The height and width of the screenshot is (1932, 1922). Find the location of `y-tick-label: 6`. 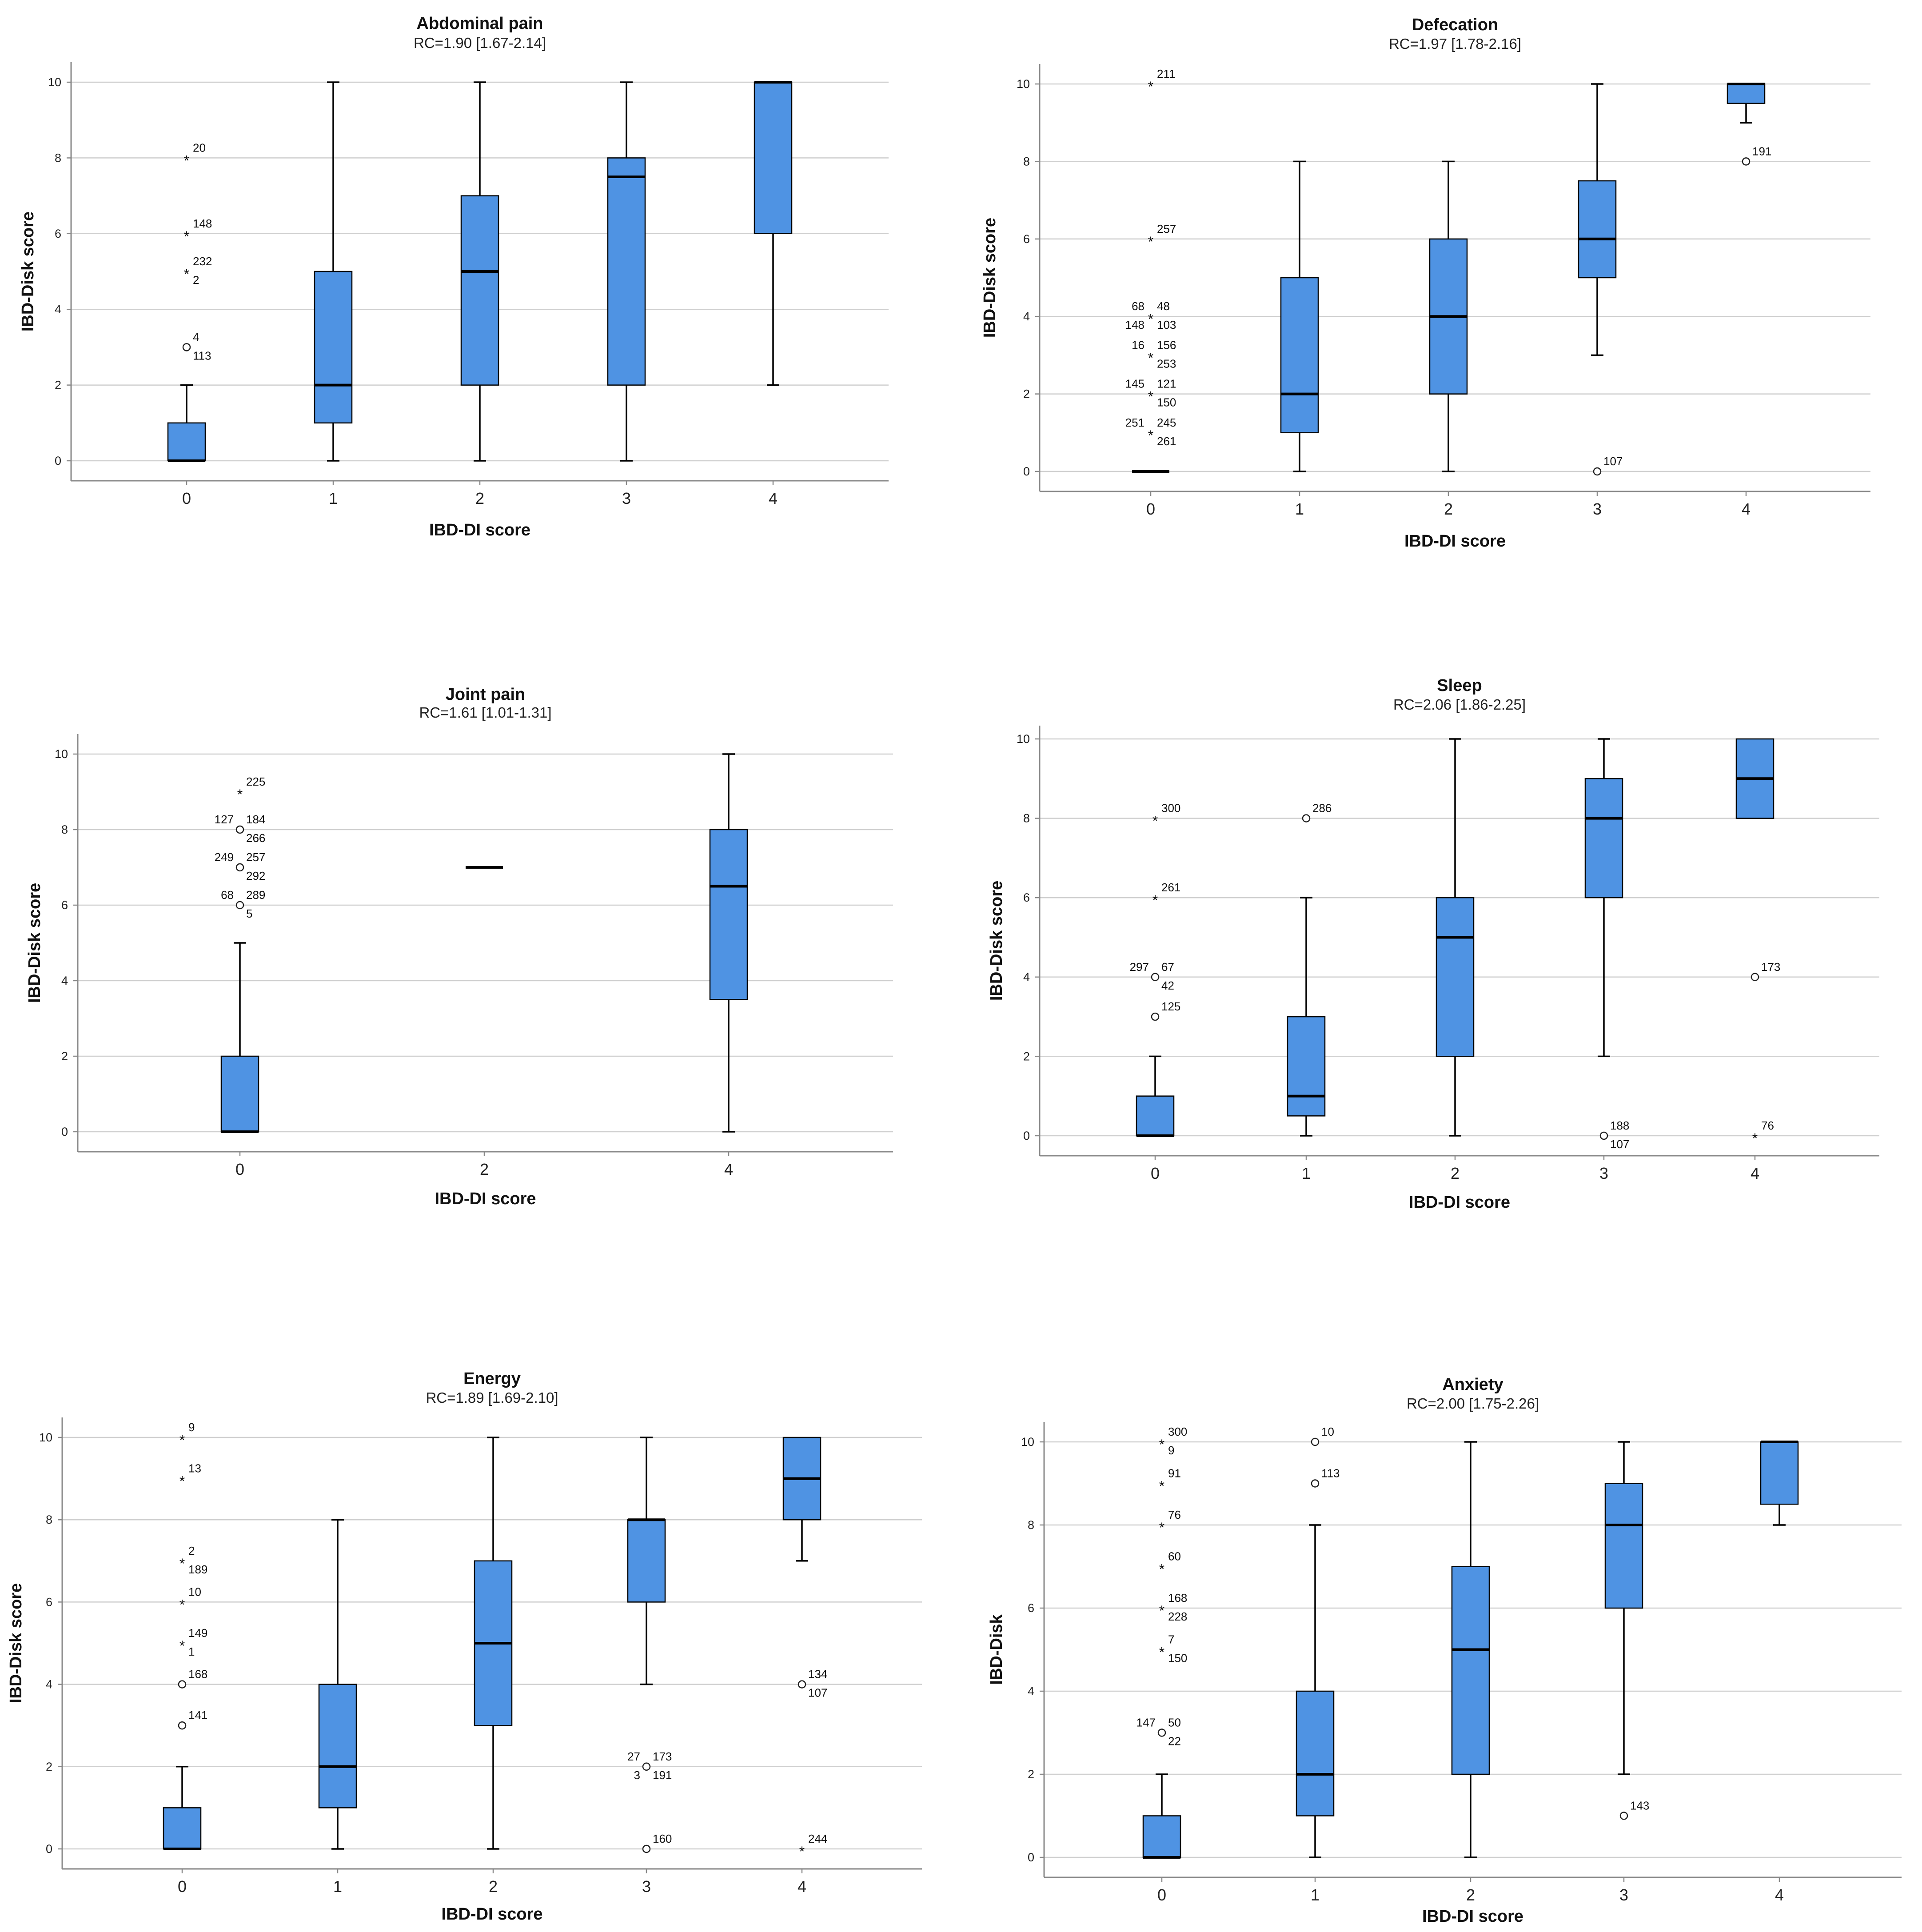

y-tick-label: 6 is located at coordinates (58, 233).